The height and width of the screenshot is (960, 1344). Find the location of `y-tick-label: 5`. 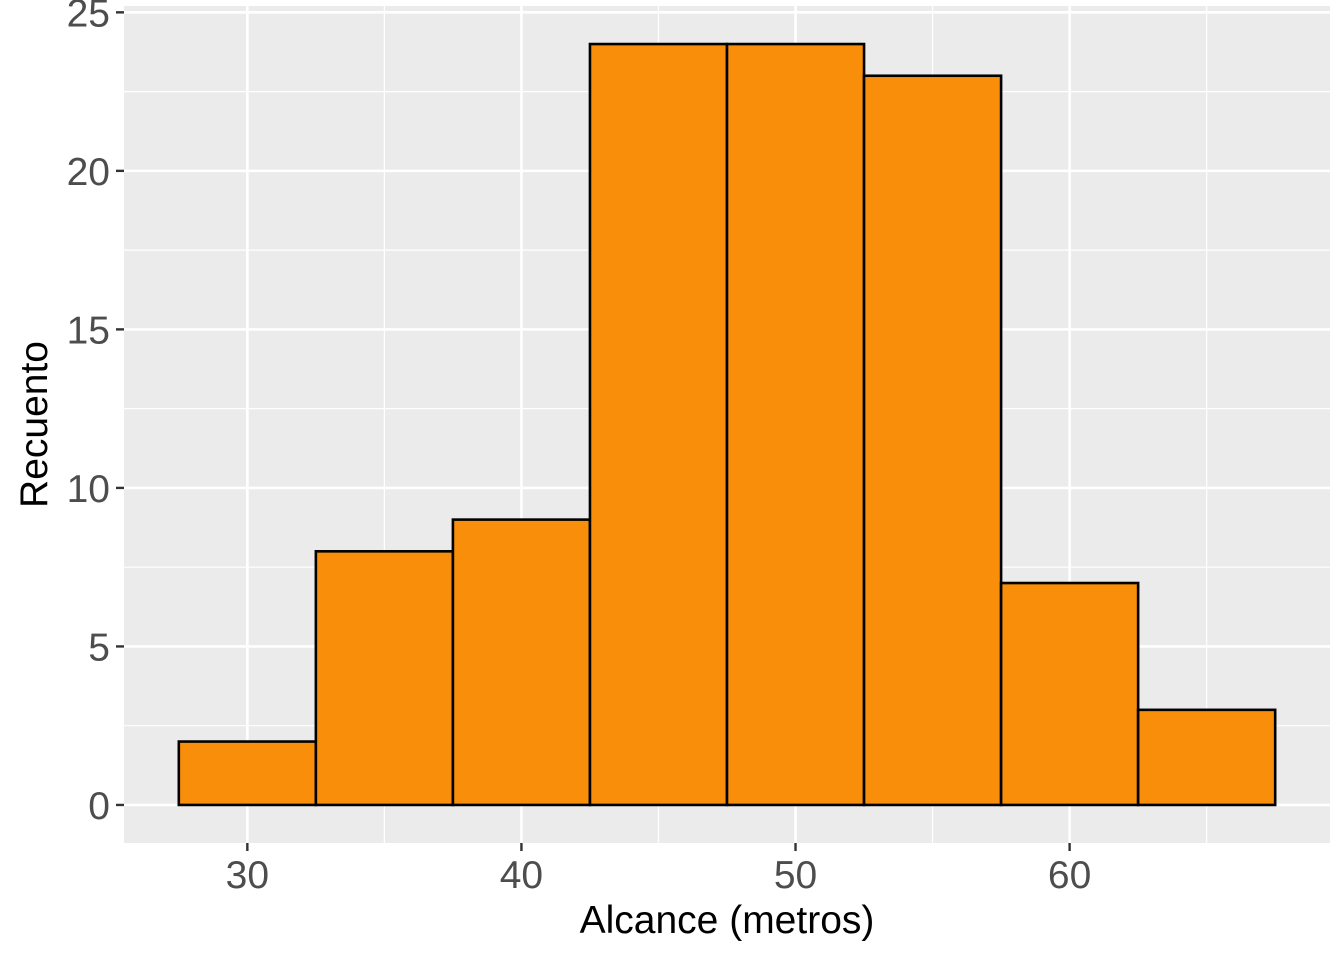

y-tick-label: 5 is located at coordinates (99, 647).